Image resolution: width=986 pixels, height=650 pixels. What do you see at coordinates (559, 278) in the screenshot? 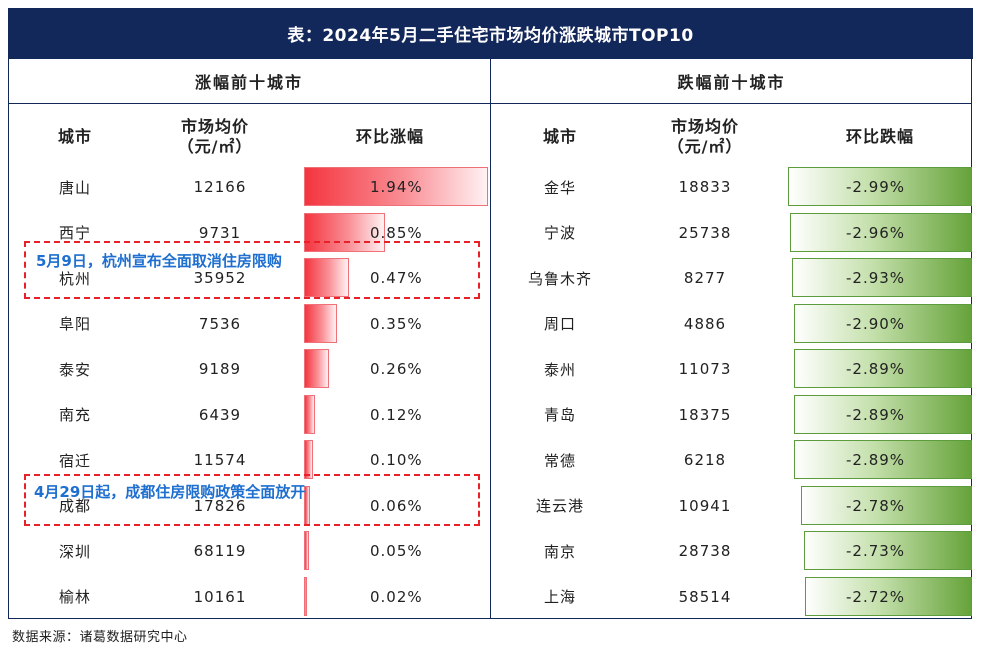
I see `fall-city-cell: 乌鲁木齐` at bounding box center [559, 278].